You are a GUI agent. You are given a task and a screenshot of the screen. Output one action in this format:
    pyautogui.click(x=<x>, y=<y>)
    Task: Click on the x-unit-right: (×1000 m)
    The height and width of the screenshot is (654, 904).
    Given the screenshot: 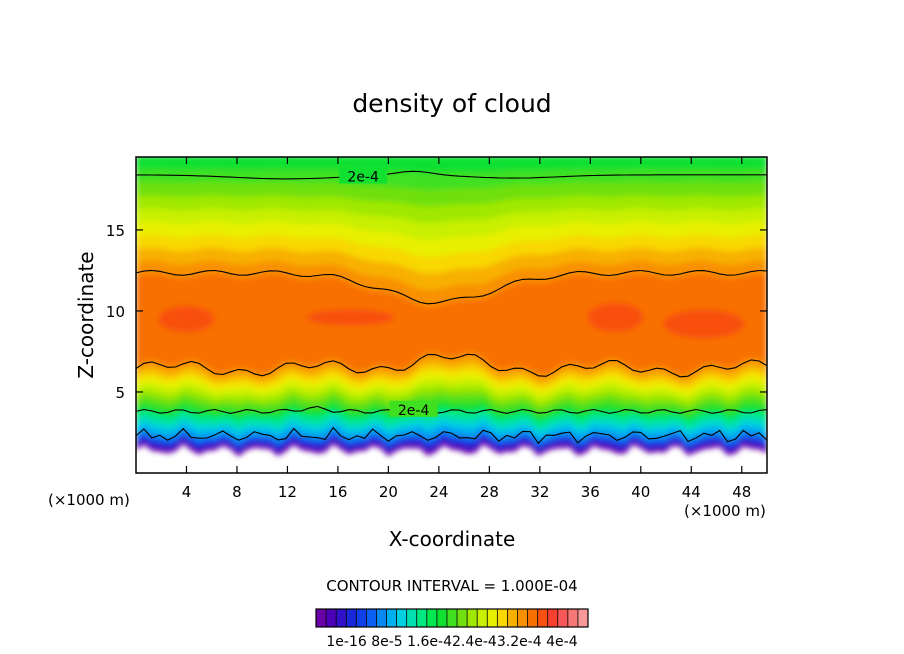 What is the action you would take?
    pyautogui.click(x=725, y=511)
    